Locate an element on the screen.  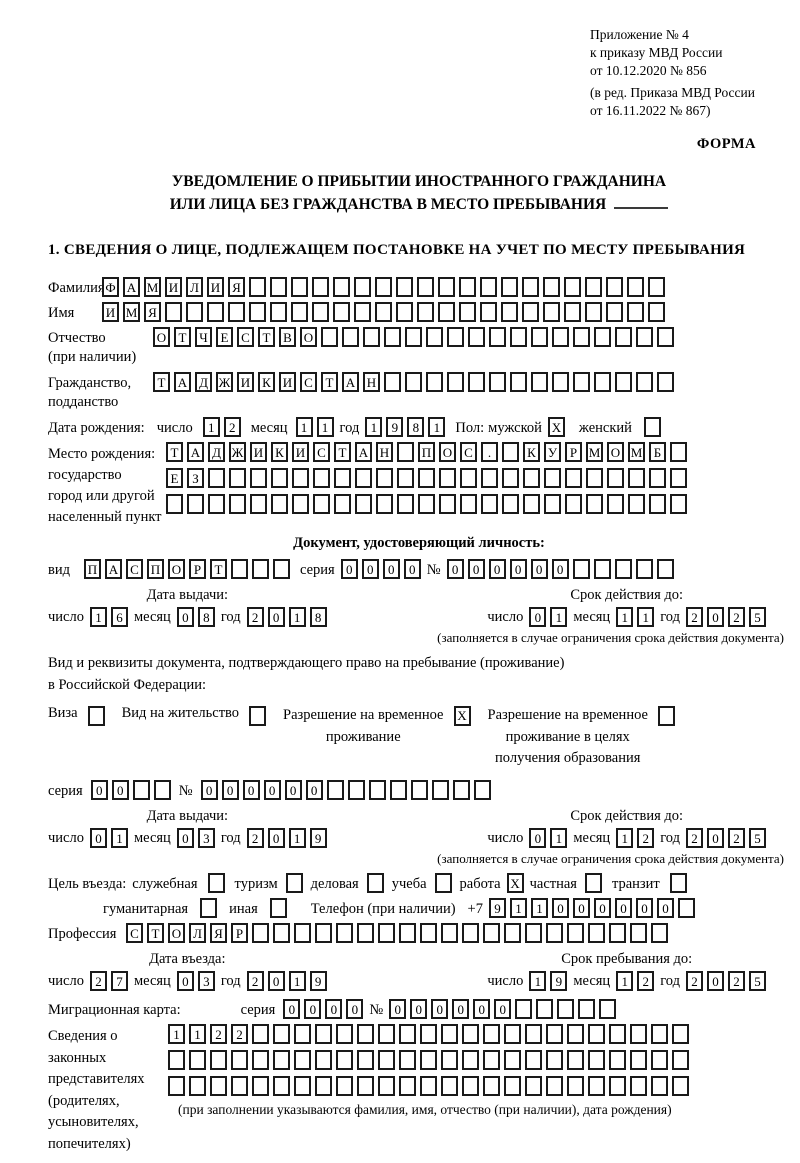
purpose-other-checkbox is located at coordinates (278, 908).